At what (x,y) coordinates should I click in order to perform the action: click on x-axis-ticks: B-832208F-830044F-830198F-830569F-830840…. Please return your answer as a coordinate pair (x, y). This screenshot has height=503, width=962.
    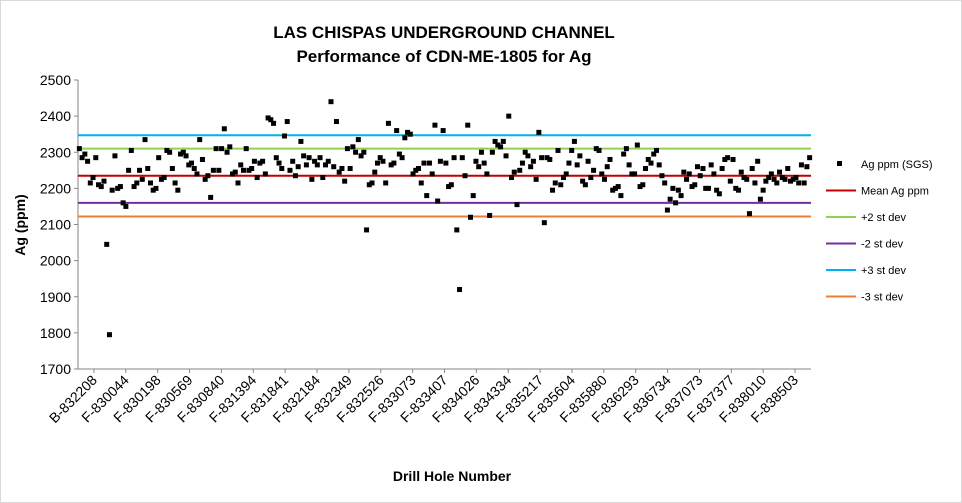
    Looking at the image, I should click on (423, 397).